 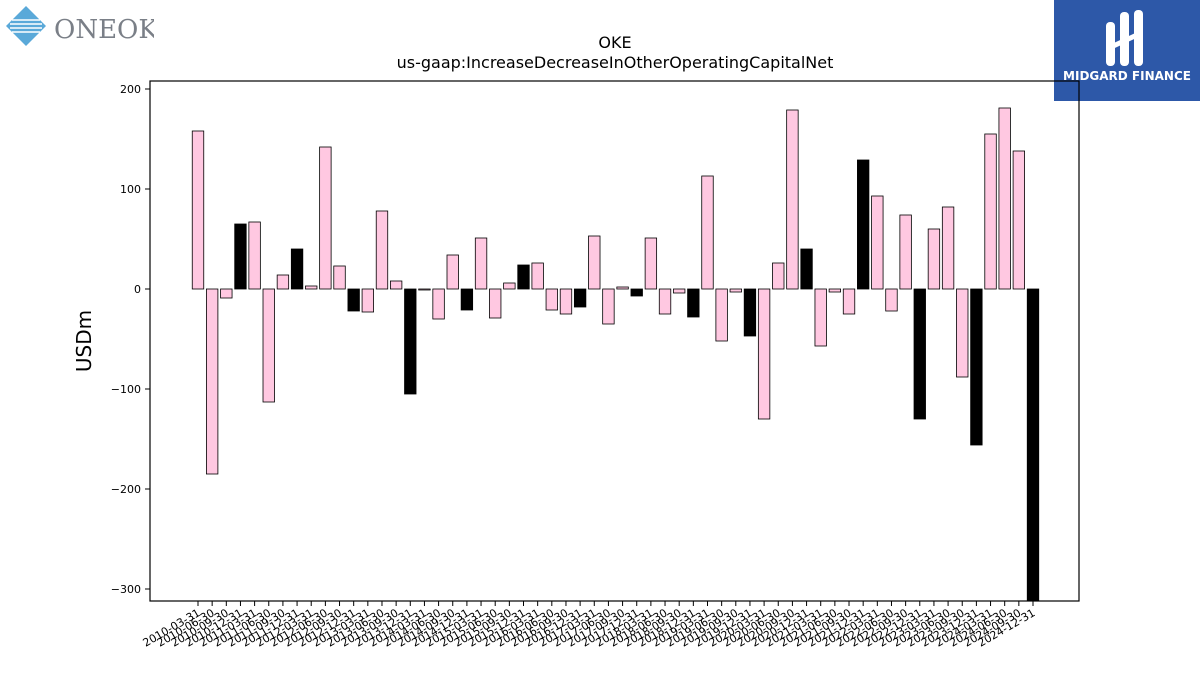 I want to click on y-axis-title: USDm, so click(x=84, y=341).